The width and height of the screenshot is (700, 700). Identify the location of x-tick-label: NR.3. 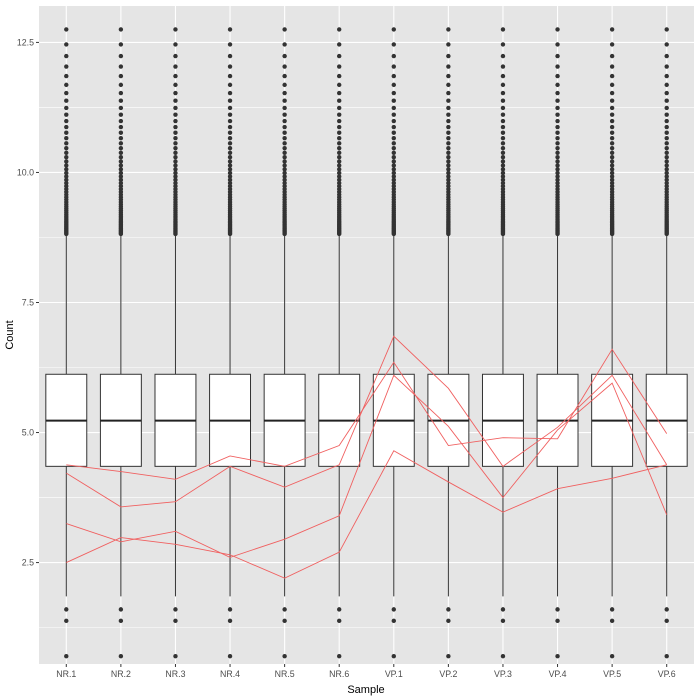
(175, 674).